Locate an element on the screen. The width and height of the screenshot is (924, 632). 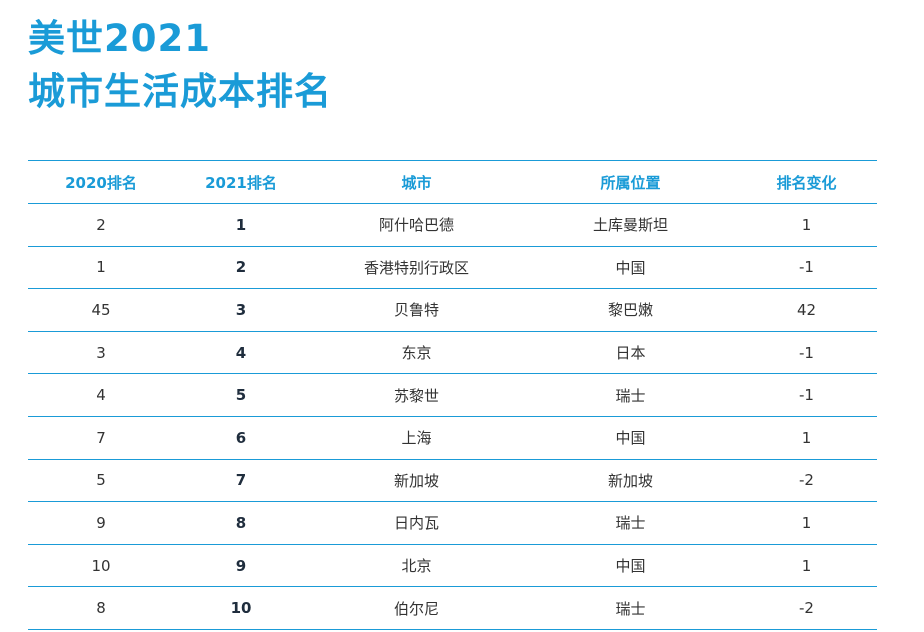
cell-rank-2020: 4 is located at coordinates (101, 395).